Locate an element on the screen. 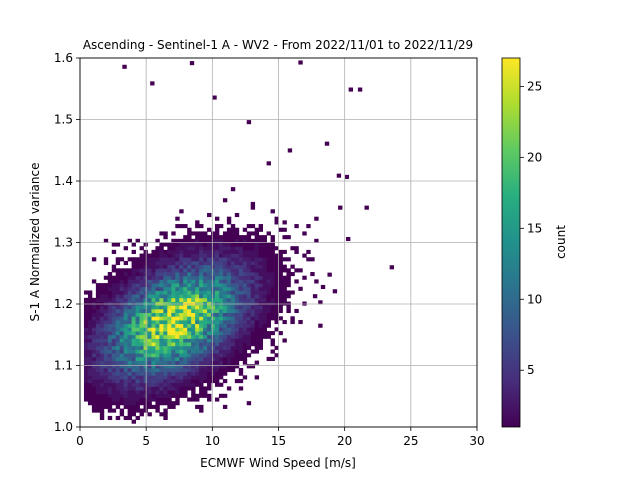 This screenshot has width=640, height=480. x-axis-label: ECMWF Wind Speed [m/s] is located at coordinates (278, 463).